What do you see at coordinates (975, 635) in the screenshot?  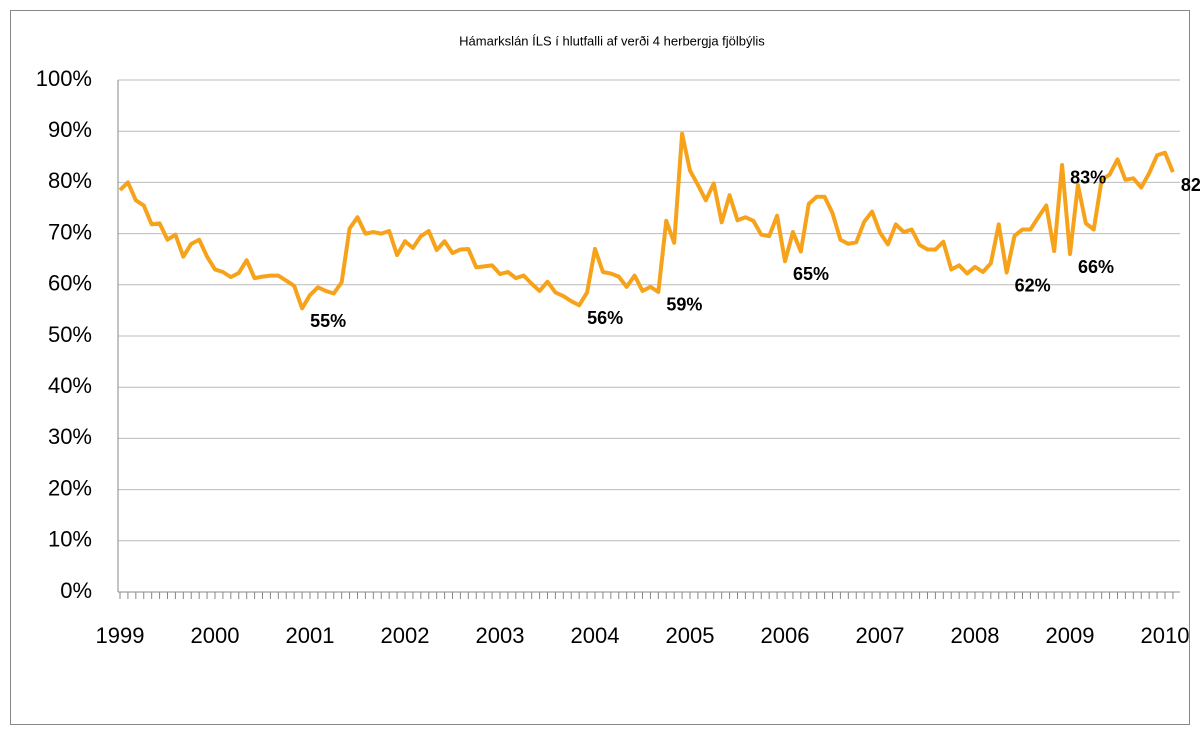 I see `x-tick-label: 2008` at bounding box center [975, 635].